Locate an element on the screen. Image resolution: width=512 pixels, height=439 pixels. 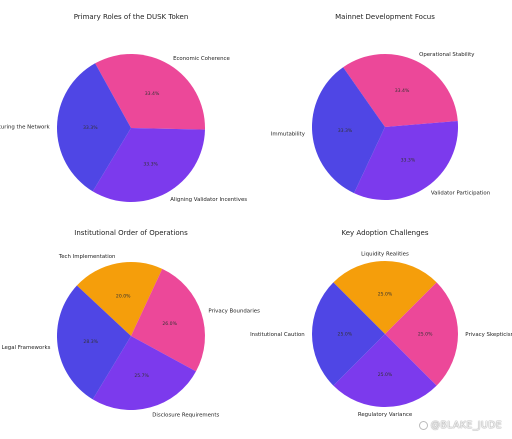
pie-category-label: Disclosure Requirements is located at coordinates (185, 415).